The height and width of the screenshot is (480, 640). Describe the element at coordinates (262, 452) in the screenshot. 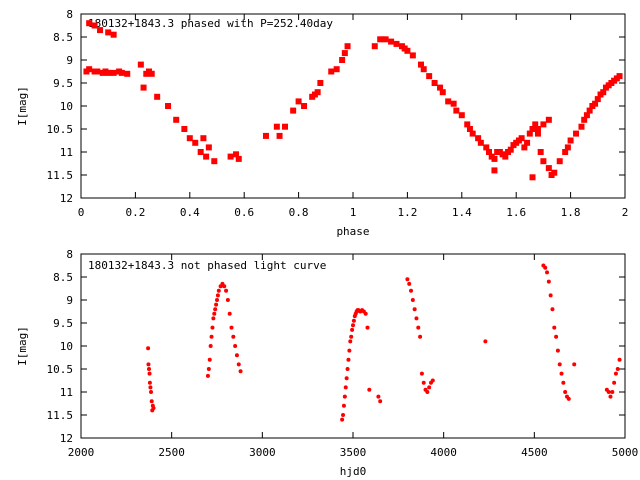

I see `unphased-x-tick-label: 3000` at that location.